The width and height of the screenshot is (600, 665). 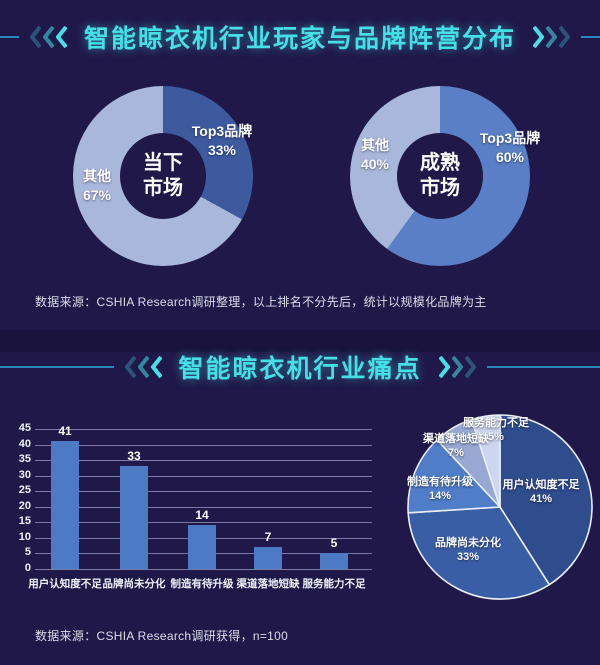 What do you see at coordinates (27, 552) in the screenshot?
I see `y-axis-tick: 5` at bounding box center [27, 552].